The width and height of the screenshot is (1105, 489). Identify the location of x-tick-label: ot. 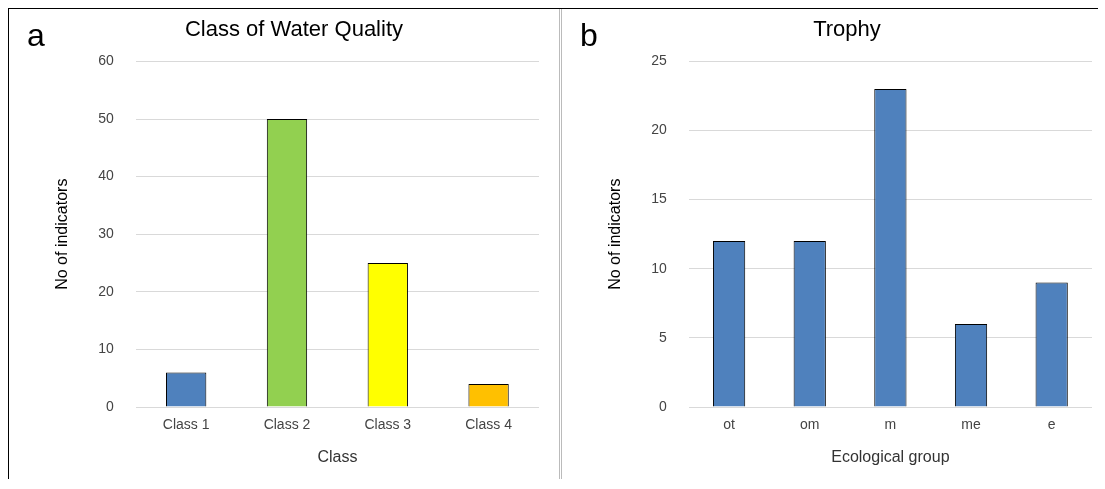
(729, 424).